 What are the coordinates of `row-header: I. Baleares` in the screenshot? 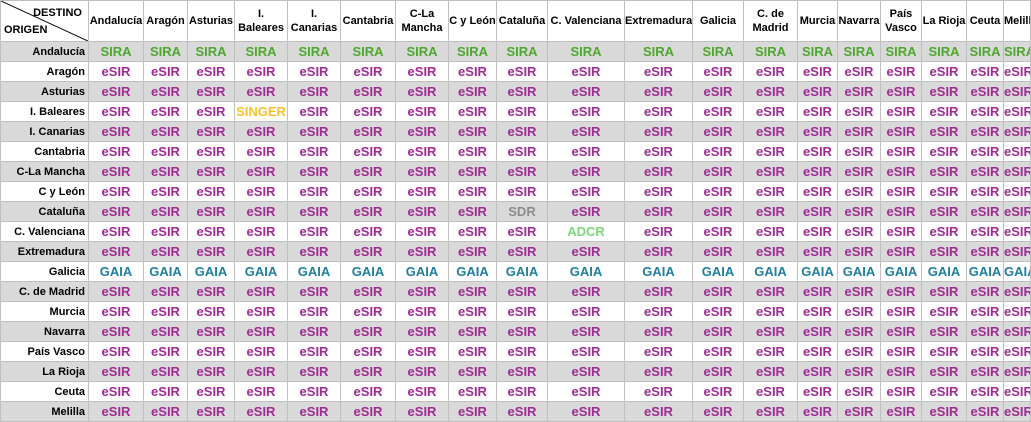 It's located at (44, 111).